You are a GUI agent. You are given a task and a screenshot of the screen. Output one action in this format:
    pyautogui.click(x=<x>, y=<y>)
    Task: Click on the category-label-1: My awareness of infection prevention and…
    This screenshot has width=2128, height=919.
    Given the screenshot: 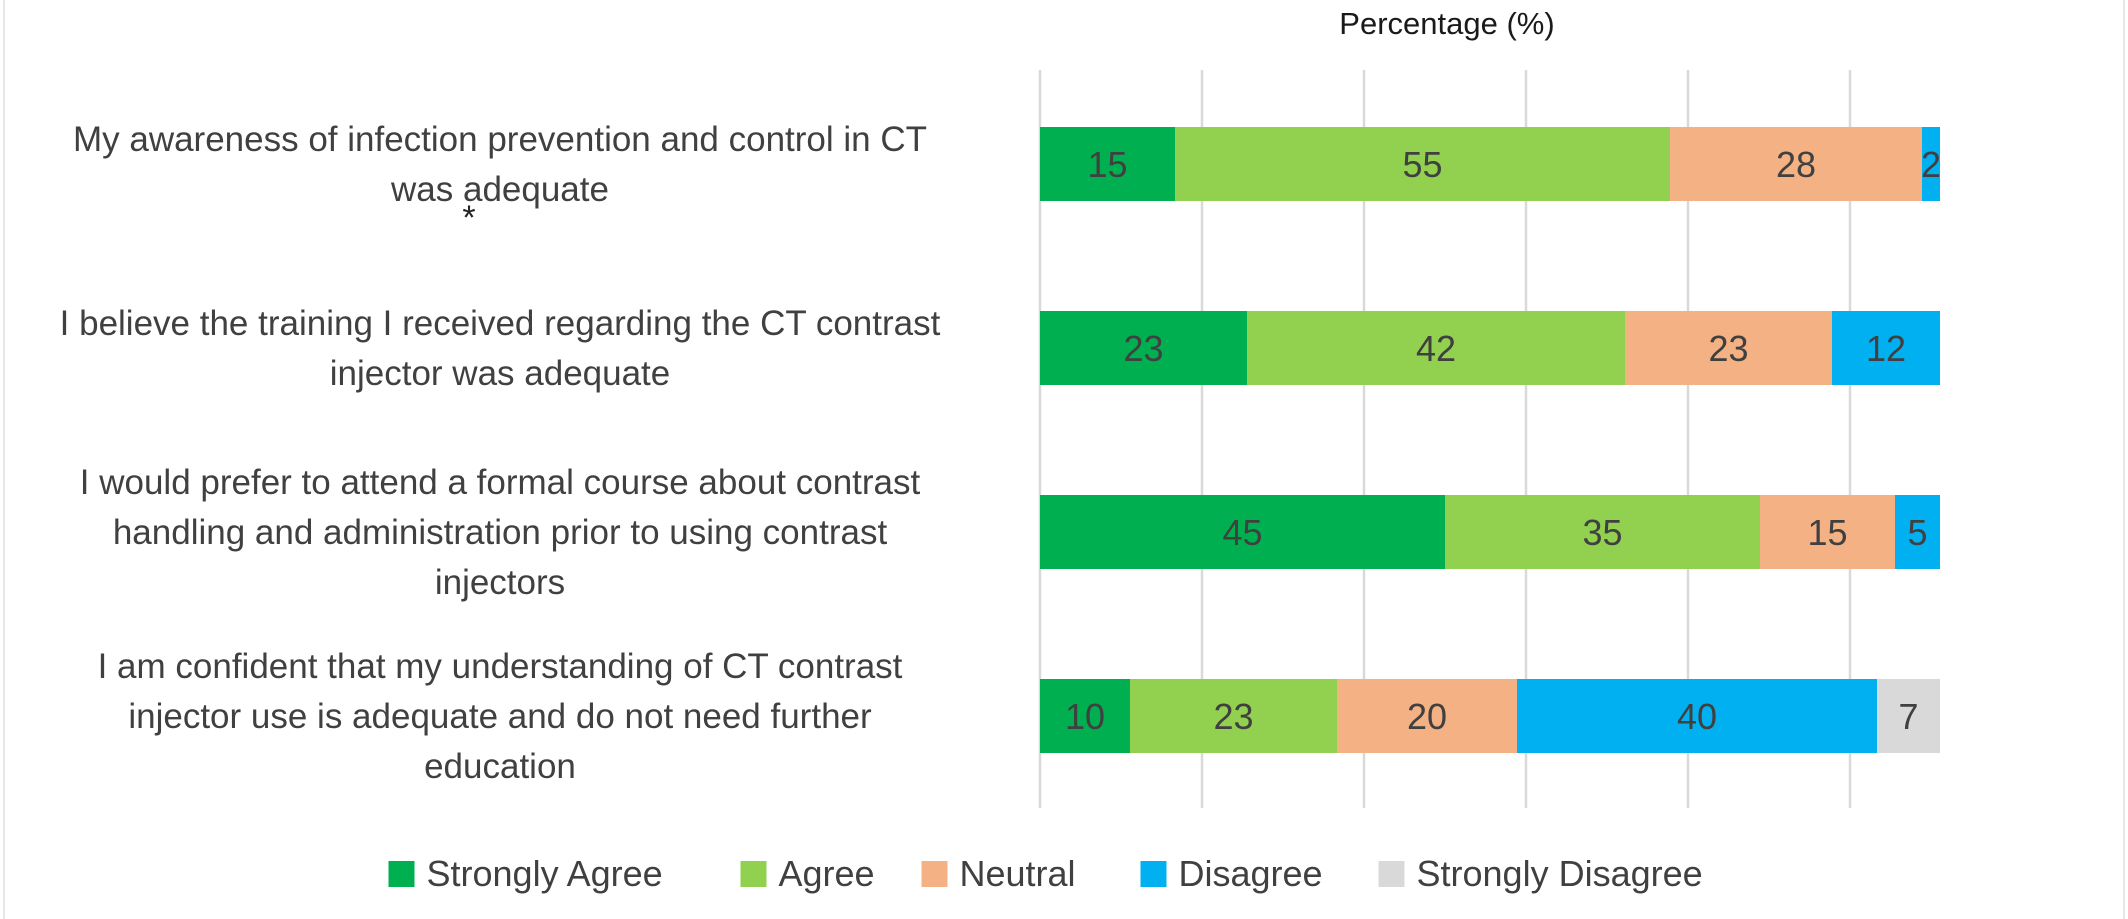 What is the action you would take?
    pyautogui.click(x=500, y=164)
    